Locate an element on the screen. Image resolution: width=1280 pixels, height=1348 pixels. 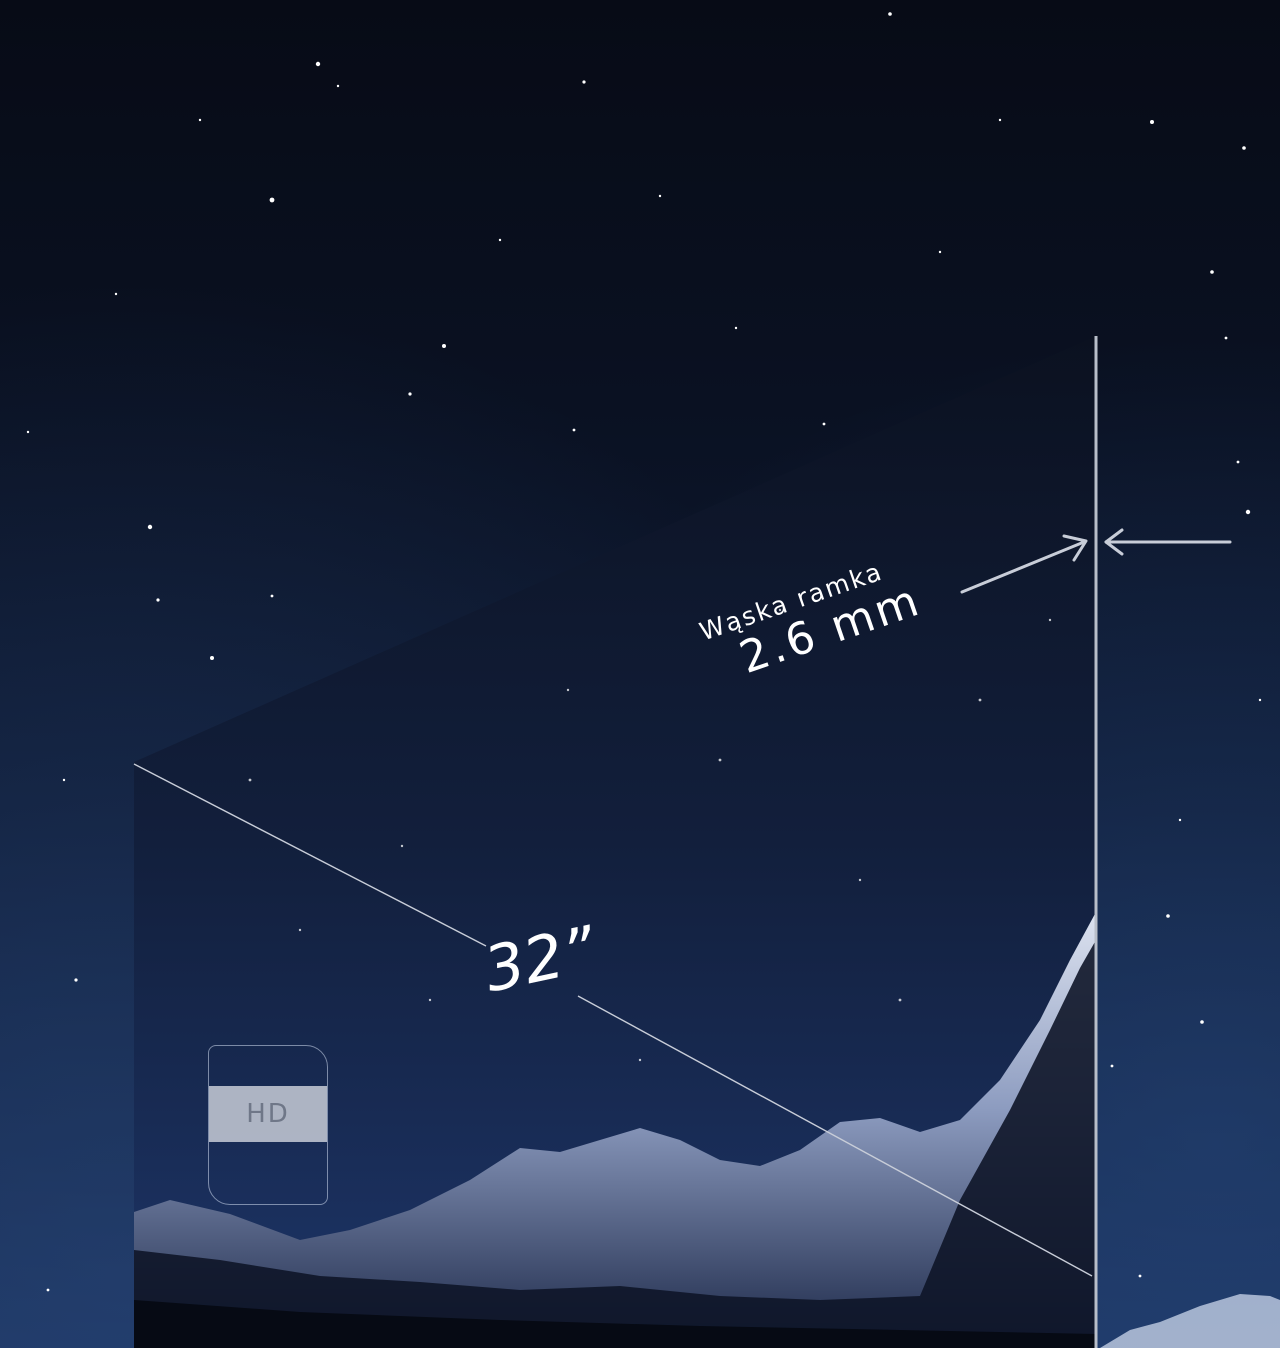
bezel-arrow-left-icon is located at coordinates (1024, 564).